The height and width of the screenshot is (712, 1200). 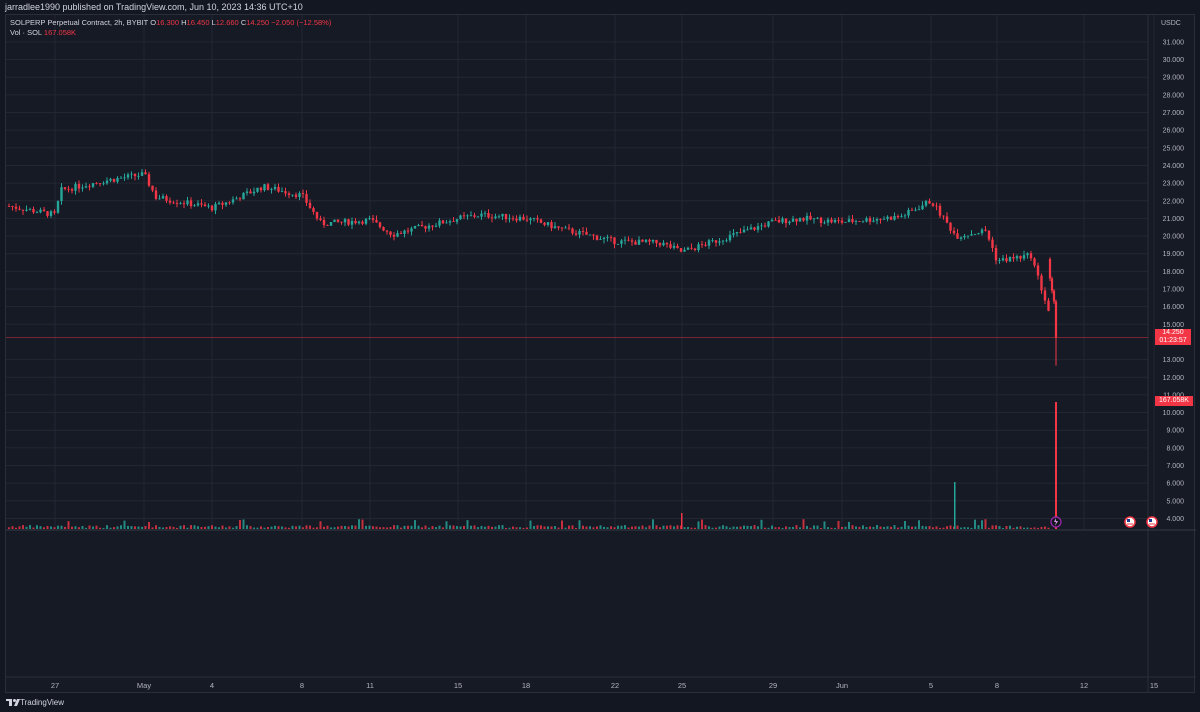 I want to click on tradingview-logo-icon, so click(x=13, y=702).